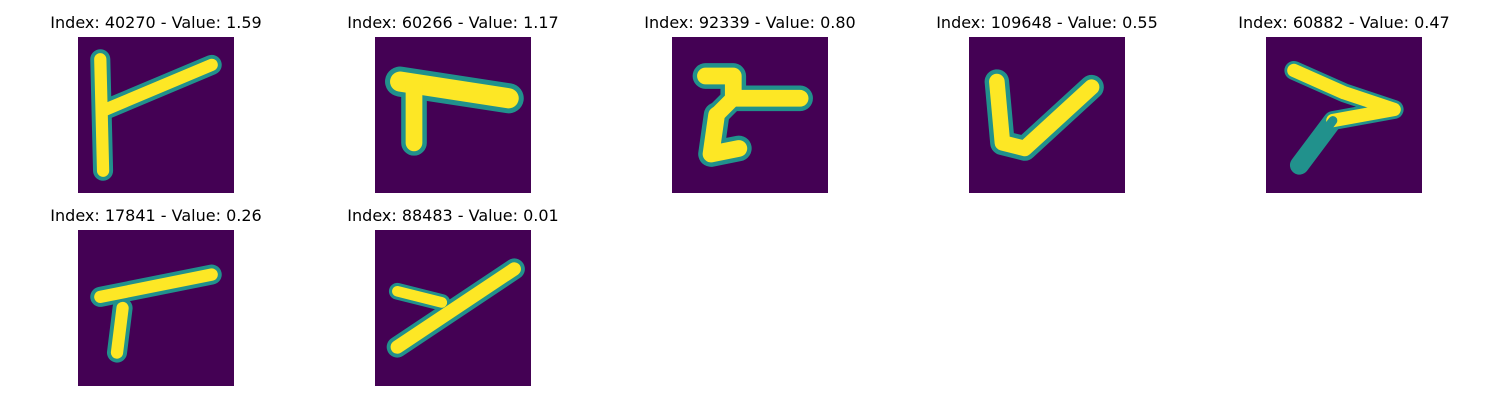 The width and height of the screenshot is (1500, 400). I want to click on panel-7: Index: 88483 - Value: 0.01, so click(453, 298).